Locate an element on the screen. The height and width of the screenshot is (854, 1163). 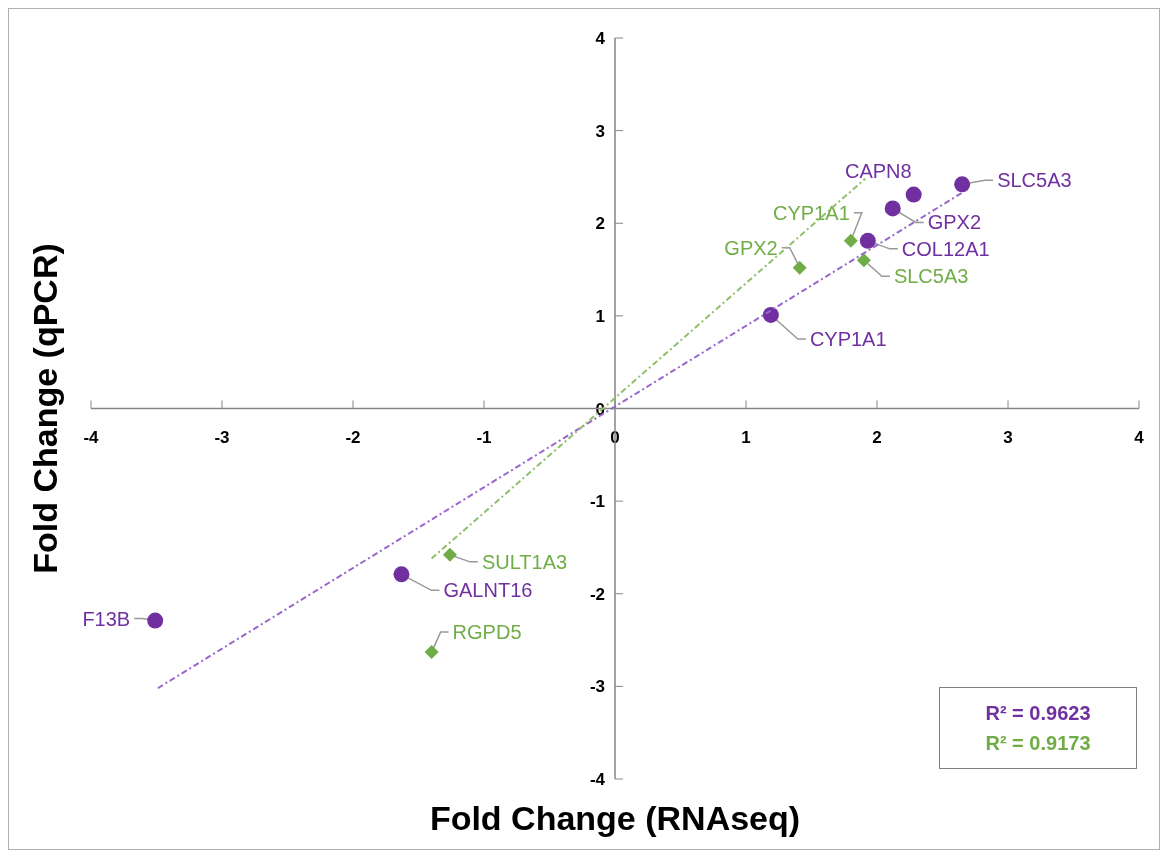
annotation: F13B is located at coordinates (106, 618).